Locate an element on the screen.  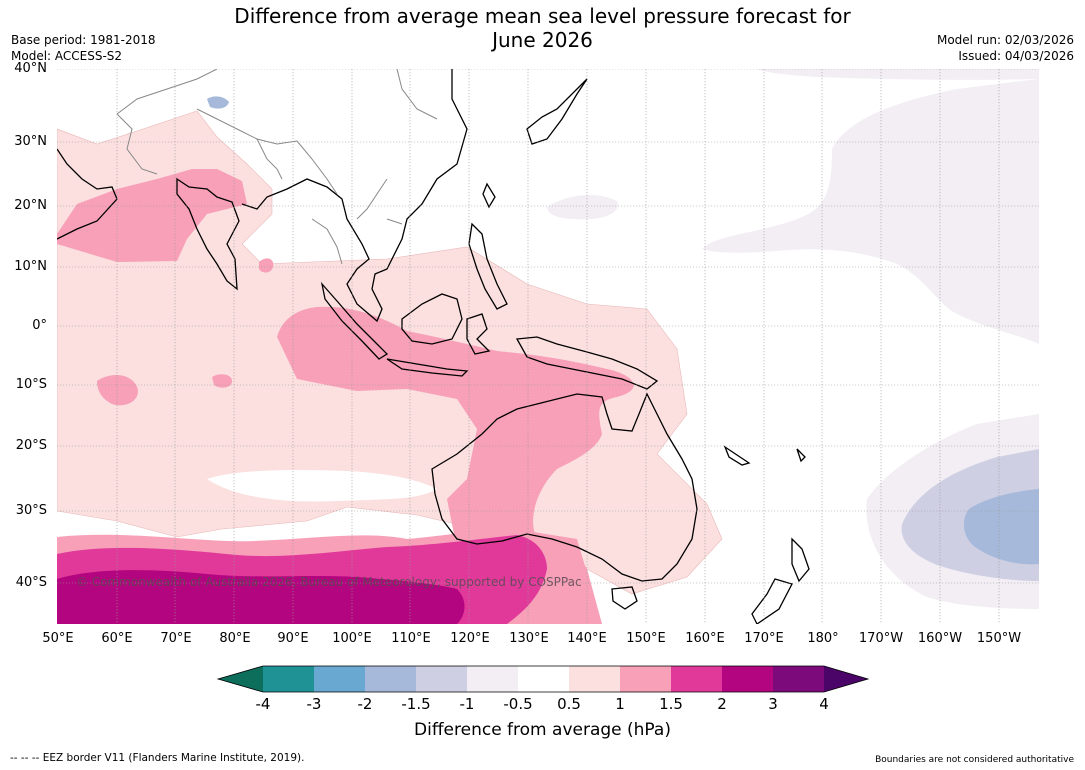
colorbar-tick: 2 is located at coordinates (722, 704).